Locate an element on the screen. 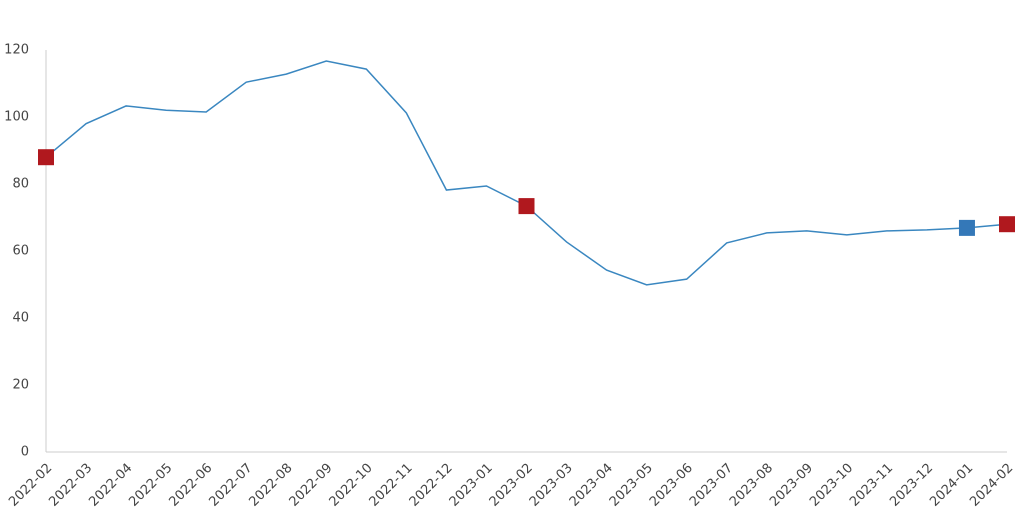  x-tick-label: 2022-10 is located at coordinates (351, 485).